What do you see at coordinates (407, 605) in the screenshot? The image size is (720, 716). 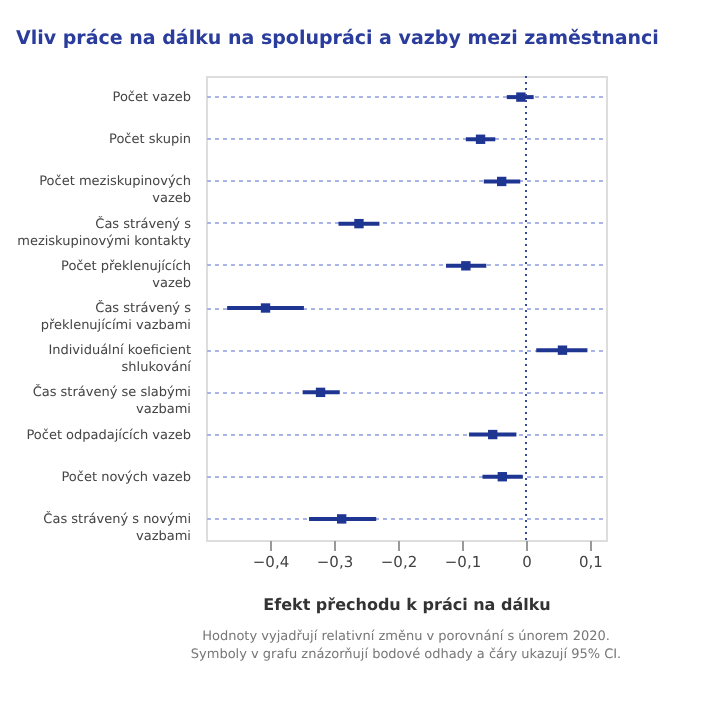 I see `x-axis-title: Efekt přechodu k práci na dálku` at bounding box center [407, 605].